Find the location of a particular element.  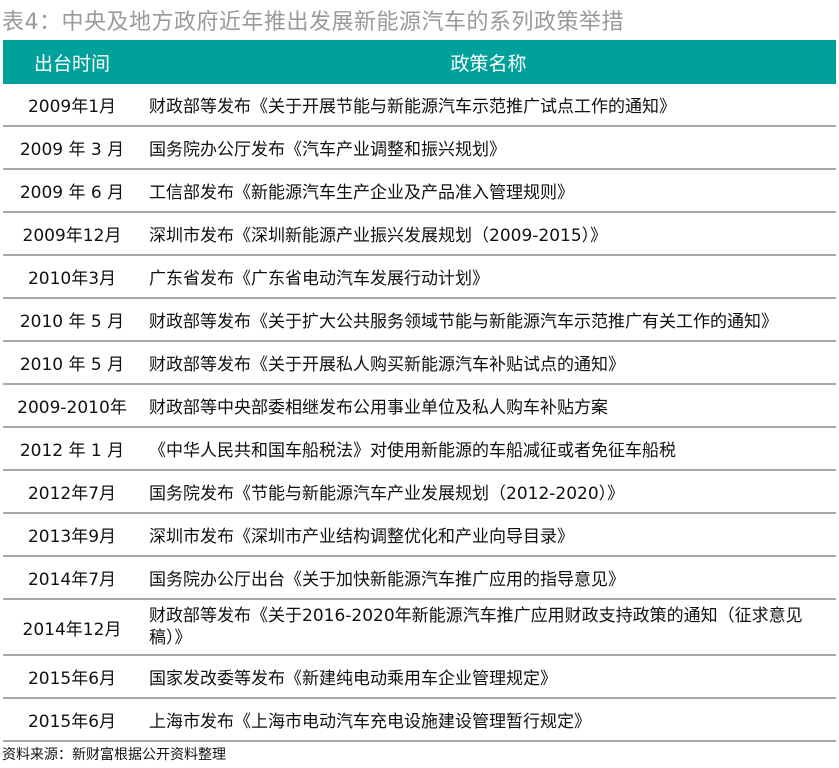

row-date: 2009-2010年 is located at coordinates (72, 406).